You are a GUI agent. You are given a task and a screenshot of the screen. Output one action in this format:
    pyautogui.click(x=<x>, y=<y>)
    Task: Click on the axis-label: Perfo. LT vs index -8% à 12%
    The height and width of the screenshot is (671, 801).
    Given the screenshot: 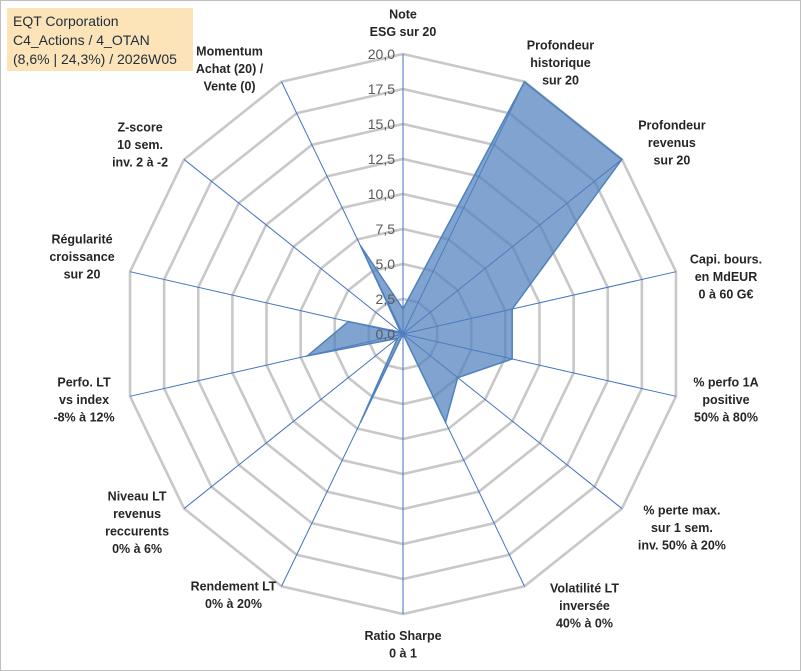 What is the action you would take?
    pyautogui.click(x=83, y=399)
    